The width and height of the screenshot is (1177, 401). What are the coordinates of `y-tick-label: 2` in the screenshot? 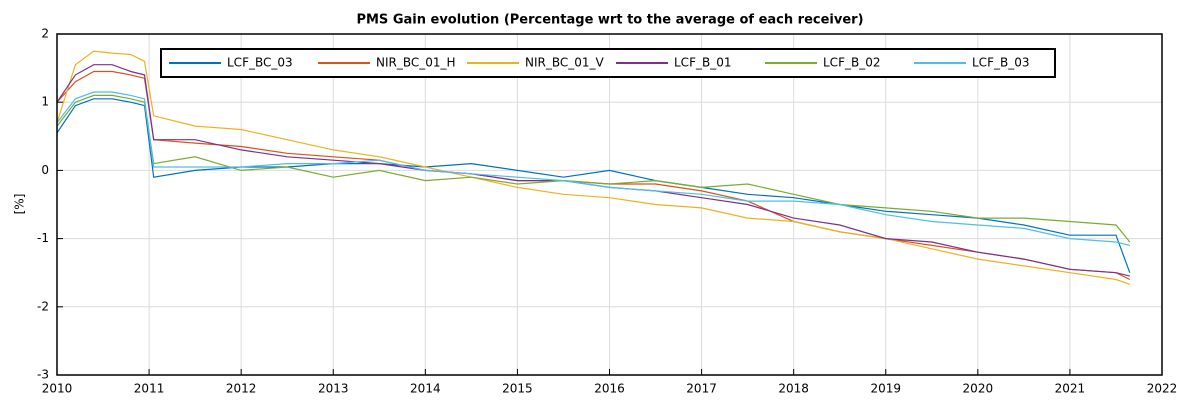 It's located at (45, 34).